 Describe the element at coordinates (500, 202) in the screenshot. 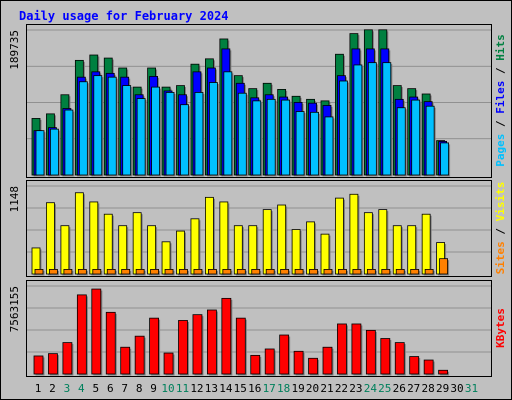

I see `ylabel-visits: Visits` at that location.